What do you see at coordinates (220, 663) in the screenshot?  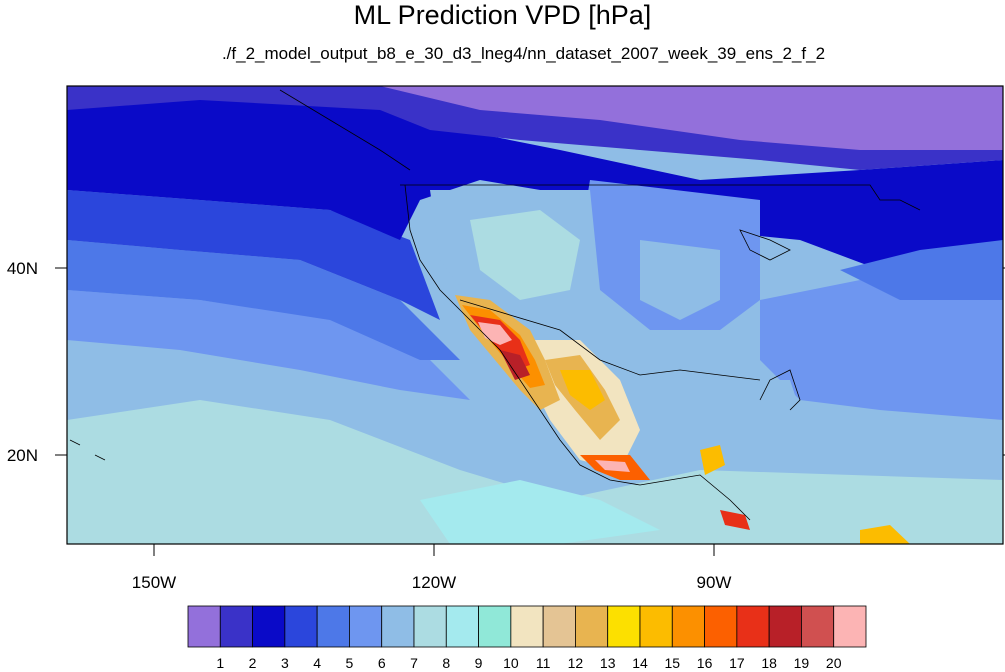 I see `colorbar-label: 1` at bounding box center [220, 663].